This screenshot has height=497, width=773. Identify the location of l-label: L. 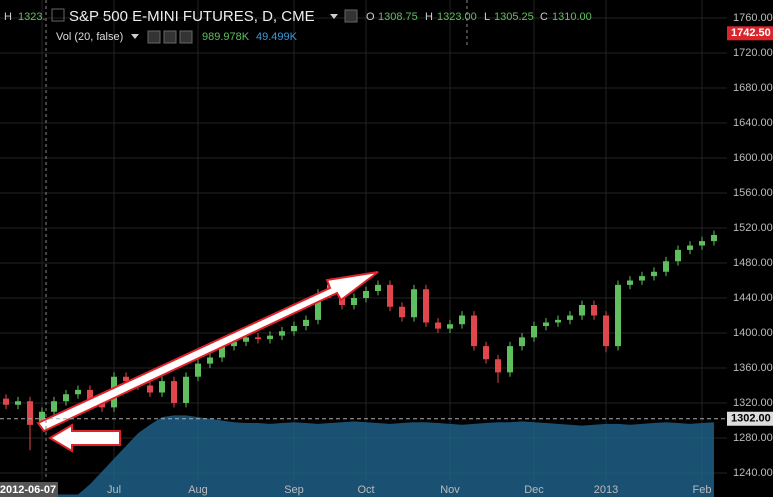
(487, 17).